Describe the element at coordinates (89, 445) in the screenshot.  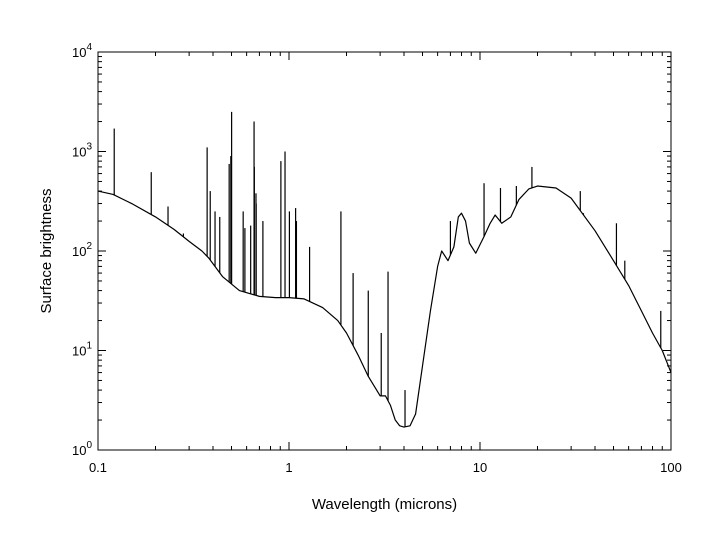
I see `y-tick-label-exponent: 0` at that location.